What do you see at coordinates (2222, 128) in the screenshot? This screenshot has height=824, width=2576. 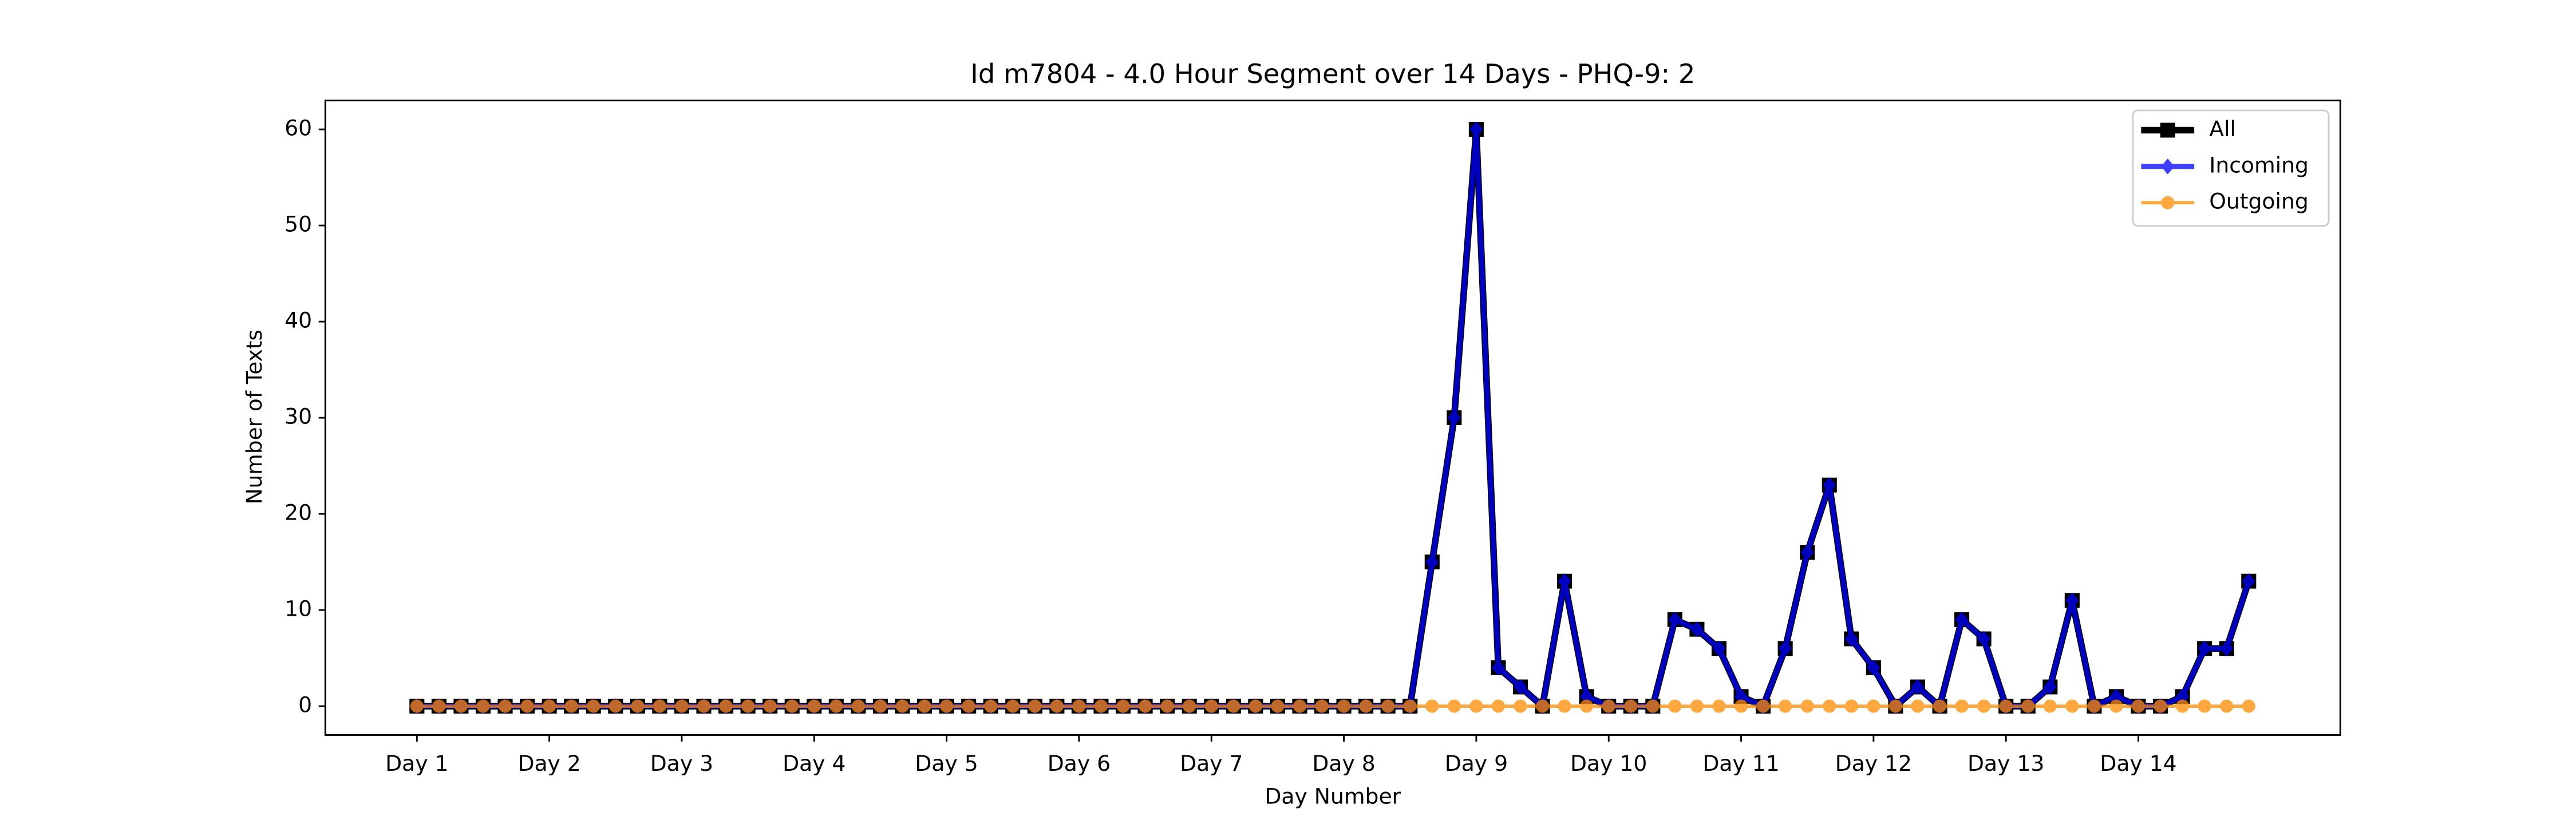 I see `legend-label: All` at bounding box center [2222, 128].